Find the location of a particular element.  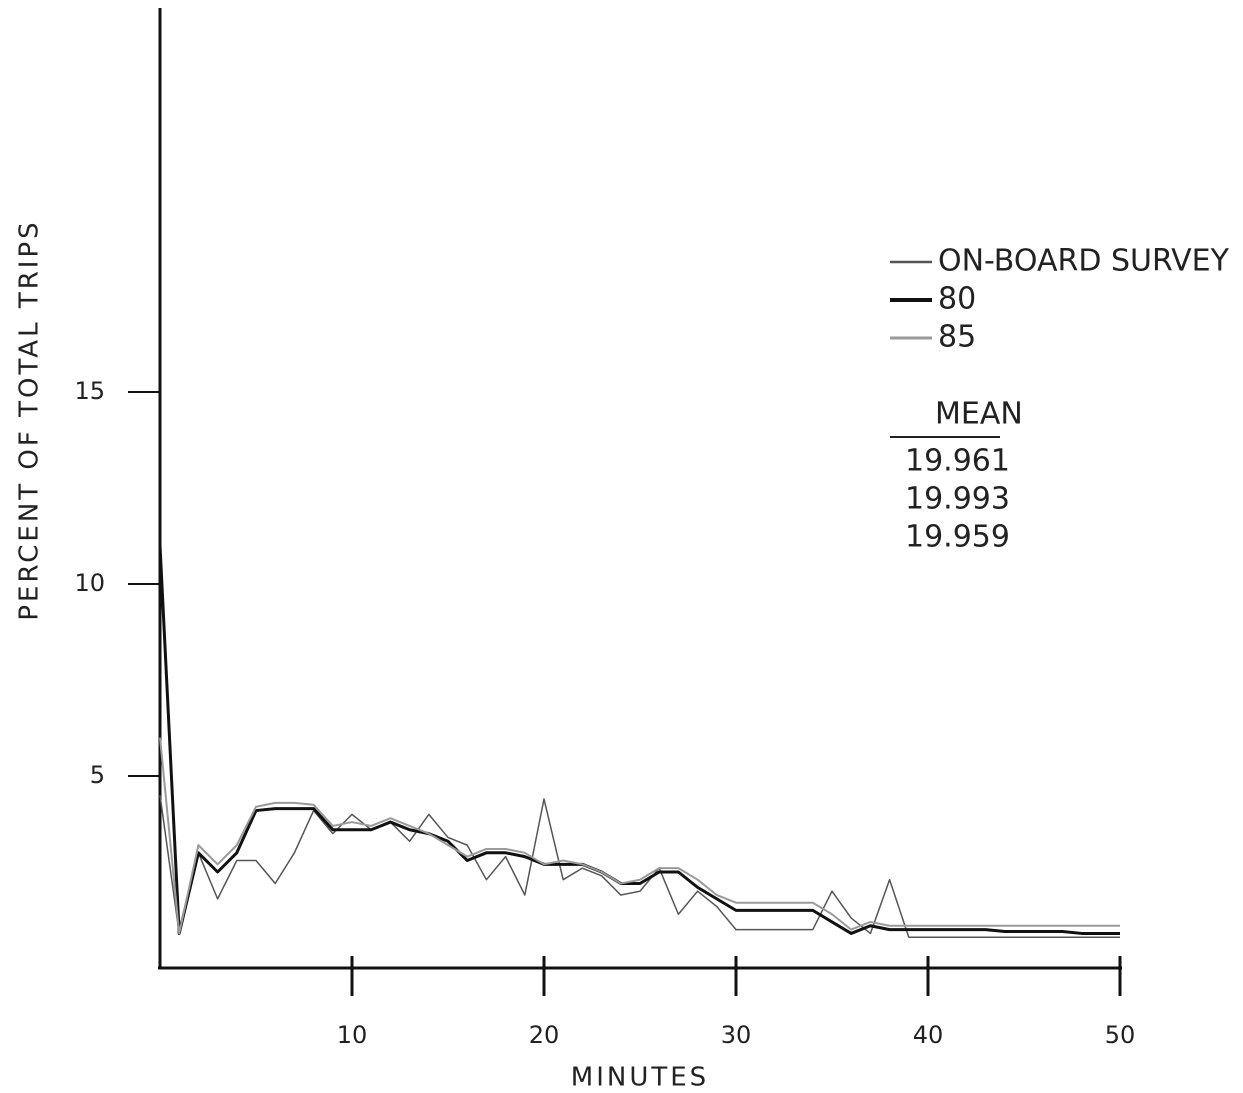

y-tick-label: 10 is located at coordinates (89, 583).